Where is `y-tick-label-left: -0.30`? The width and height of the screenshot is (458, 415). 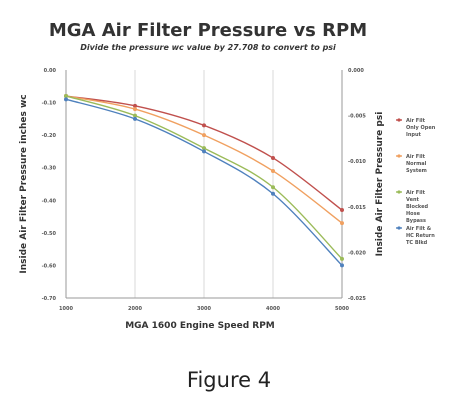 y-tick-label-left: -0.30 is located at coordinates (49, 169).